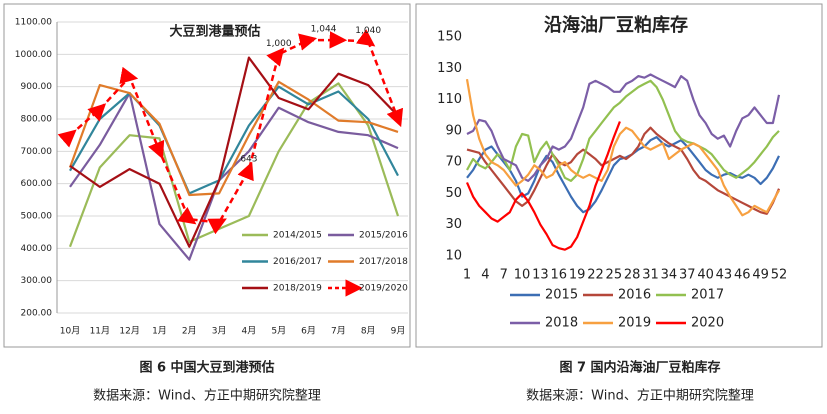 This screenshot has height=414, width=827. Describe the element at coordinates (308, 331) in the screenshot. I see `x-tick-label: 6月` at that location.